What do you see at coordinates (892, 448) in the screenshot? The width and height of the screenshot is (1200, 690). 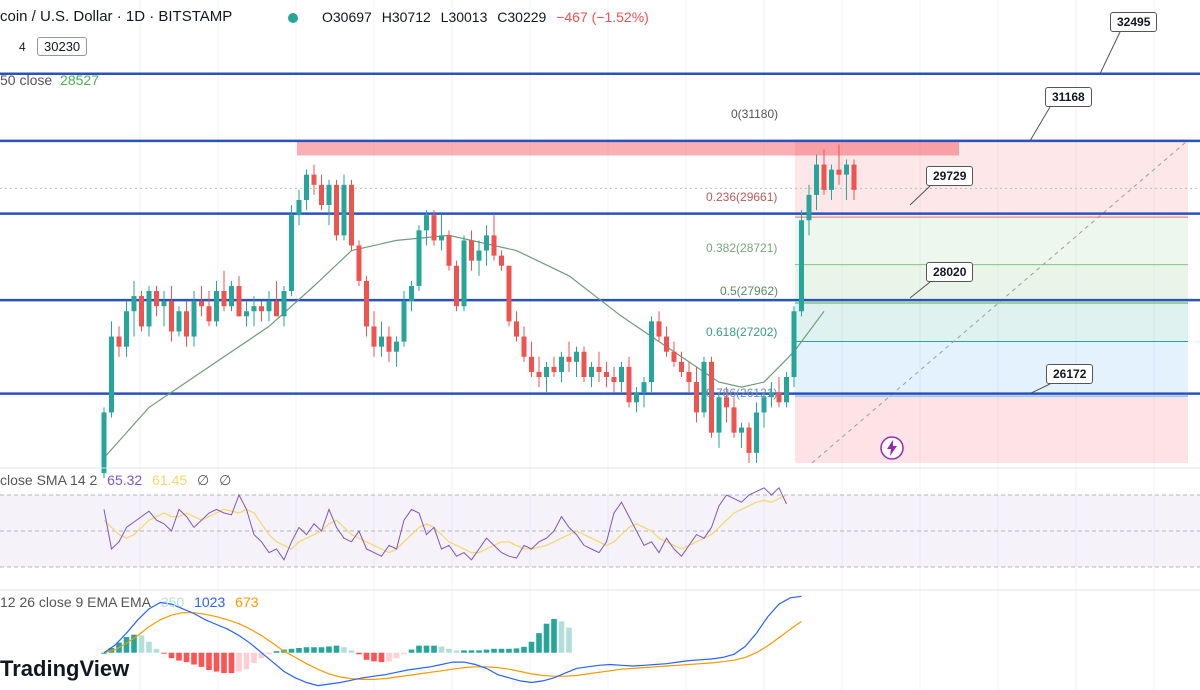 I see `lightning-alert-icon` at bounding box center [892, 448].